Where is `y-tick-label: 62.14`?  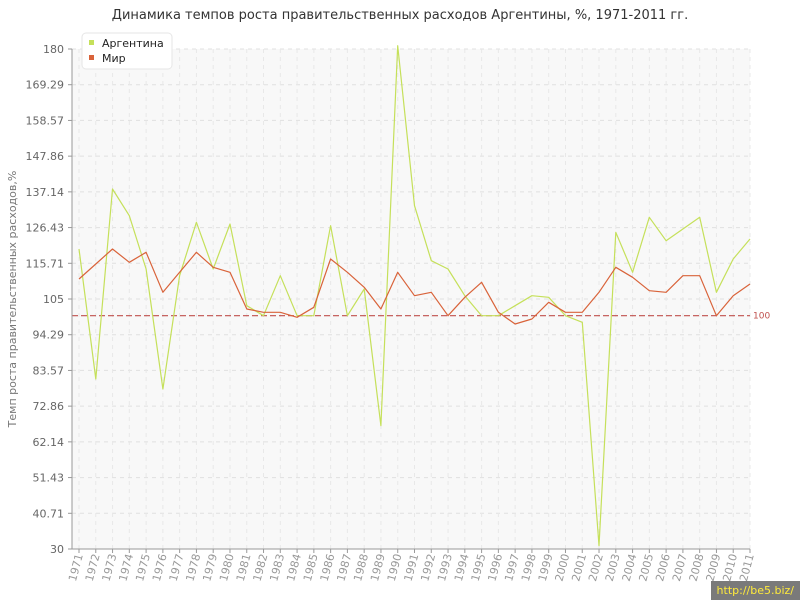 y-tick-label: 62.14 is located at coordinates (49, 442).